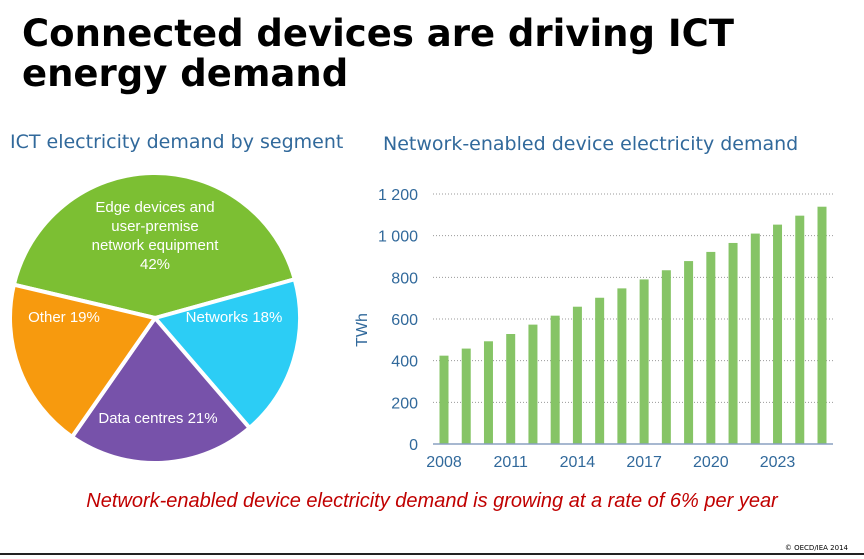  I want to click on x-tick-label: 2008, so click(444, 462).